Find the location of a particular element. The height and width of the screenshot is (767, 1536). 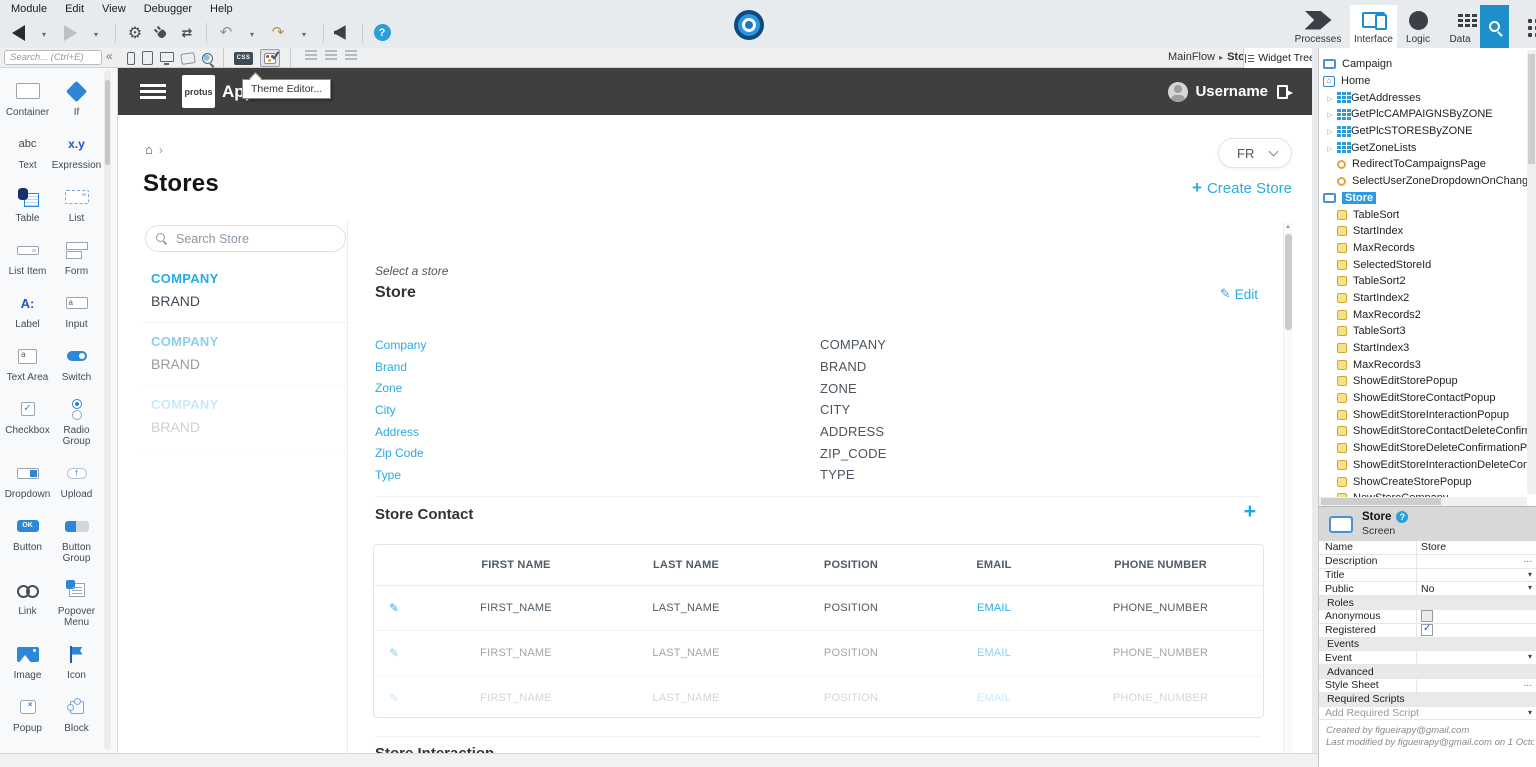

tree-item: StartIndex is located at coordinates (1423, 231).